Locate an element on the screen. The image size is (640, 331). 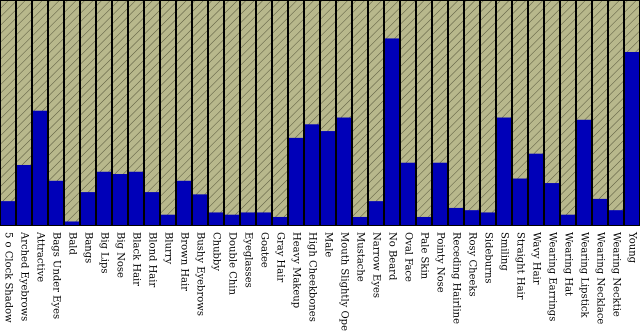
x-tick-label: Double Chin is located at coordinates (232, 263).